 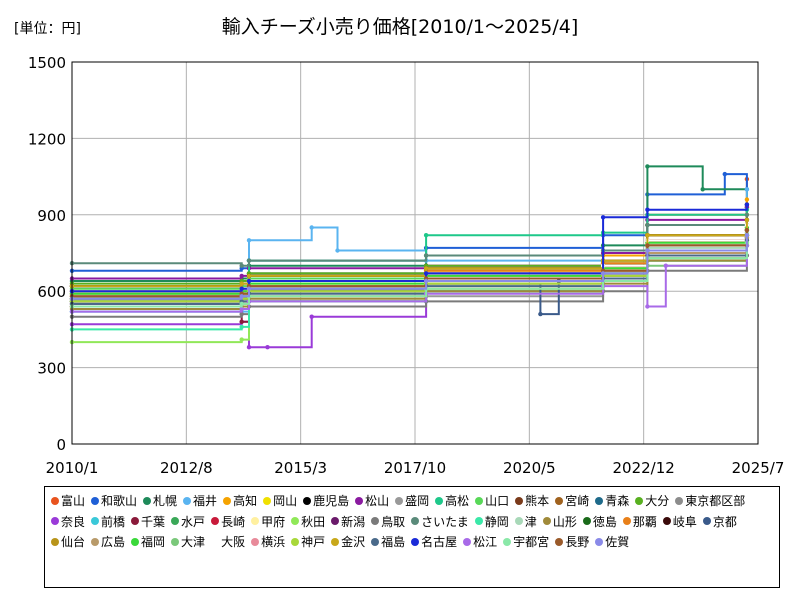 What do you see at coordinates (273, 521) in the screenshot?
I see `legend-label: 甲府` at bounding box center [273, 521].